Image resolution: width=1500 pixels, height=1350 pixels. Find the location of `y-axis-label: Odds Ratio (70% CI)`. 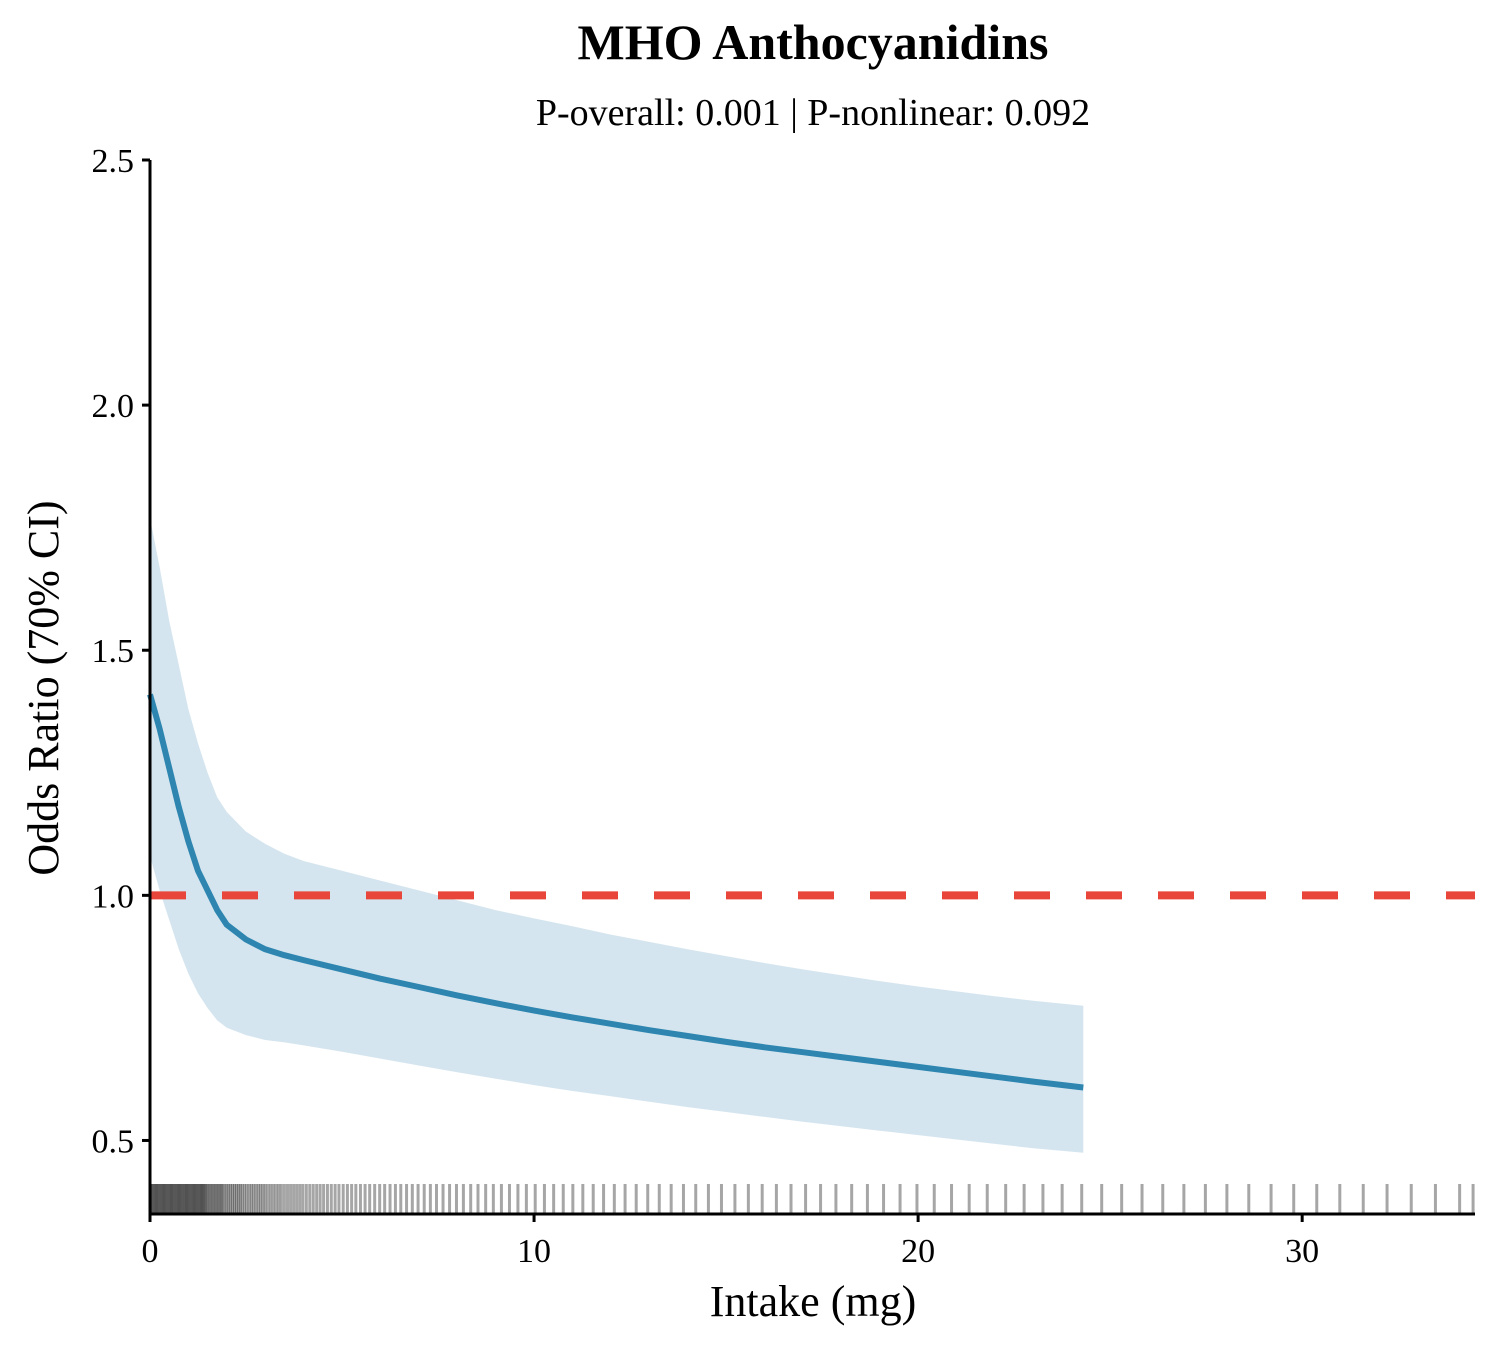

y-axis-label: Odds Ratio (70% CI) is located at coordinates (43, 687).